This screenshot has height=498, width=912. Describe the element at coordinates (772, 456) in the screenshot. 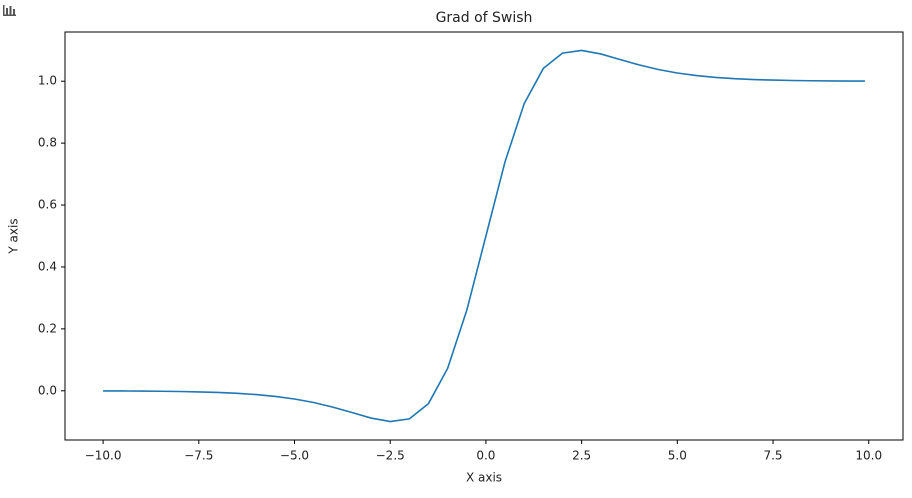

I see `x-tick-label: 7.5` at that location.